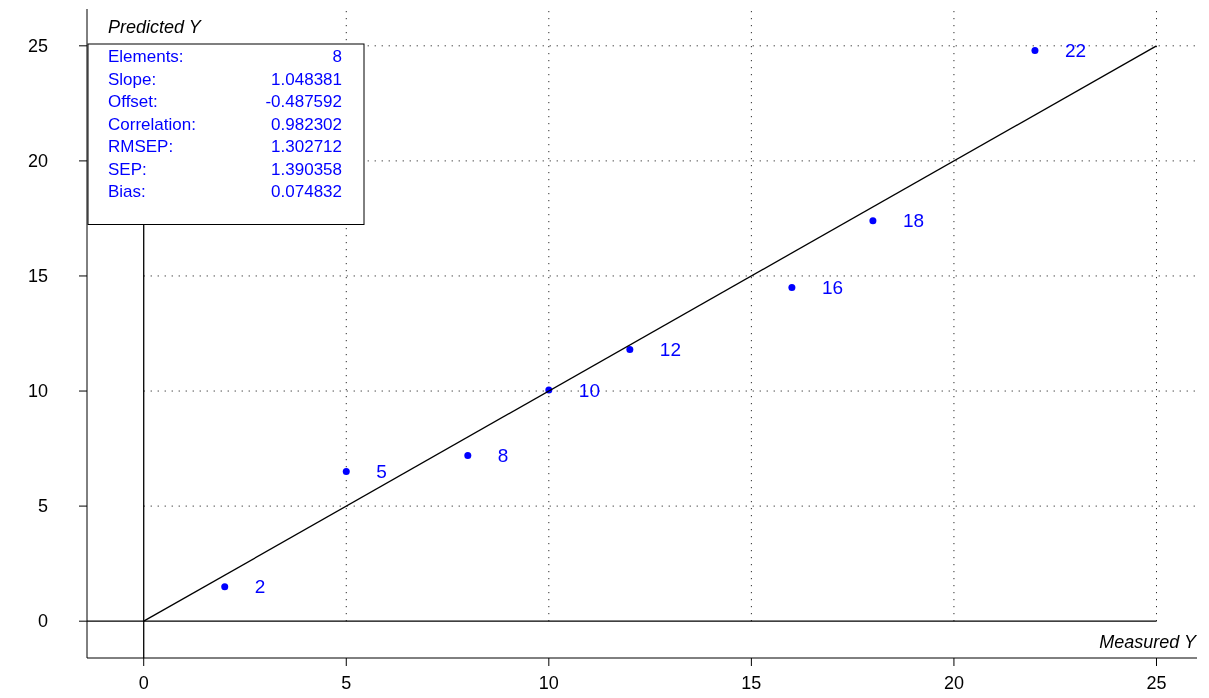 The width and height of the screenshot is (1209, 698). I want to click on annotation: 18, so click(913, 221).